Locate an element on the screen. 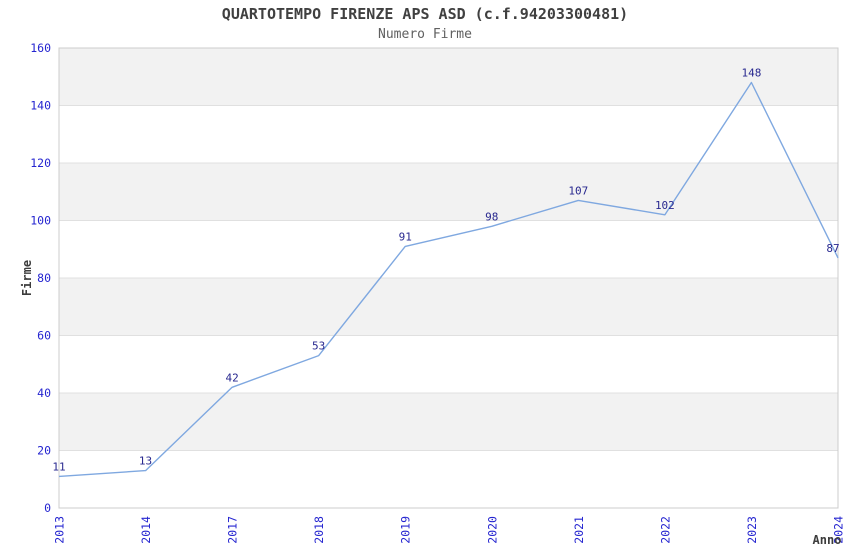 This screenshot has height=550, width=850. data-point-label: 11 is located at coordinates (58, 466).